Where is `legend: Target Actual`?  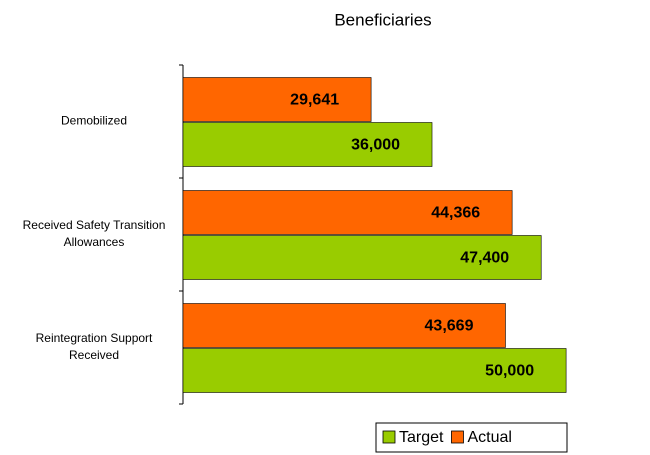
legend: Target Actual is located at coordinates (471, 437).